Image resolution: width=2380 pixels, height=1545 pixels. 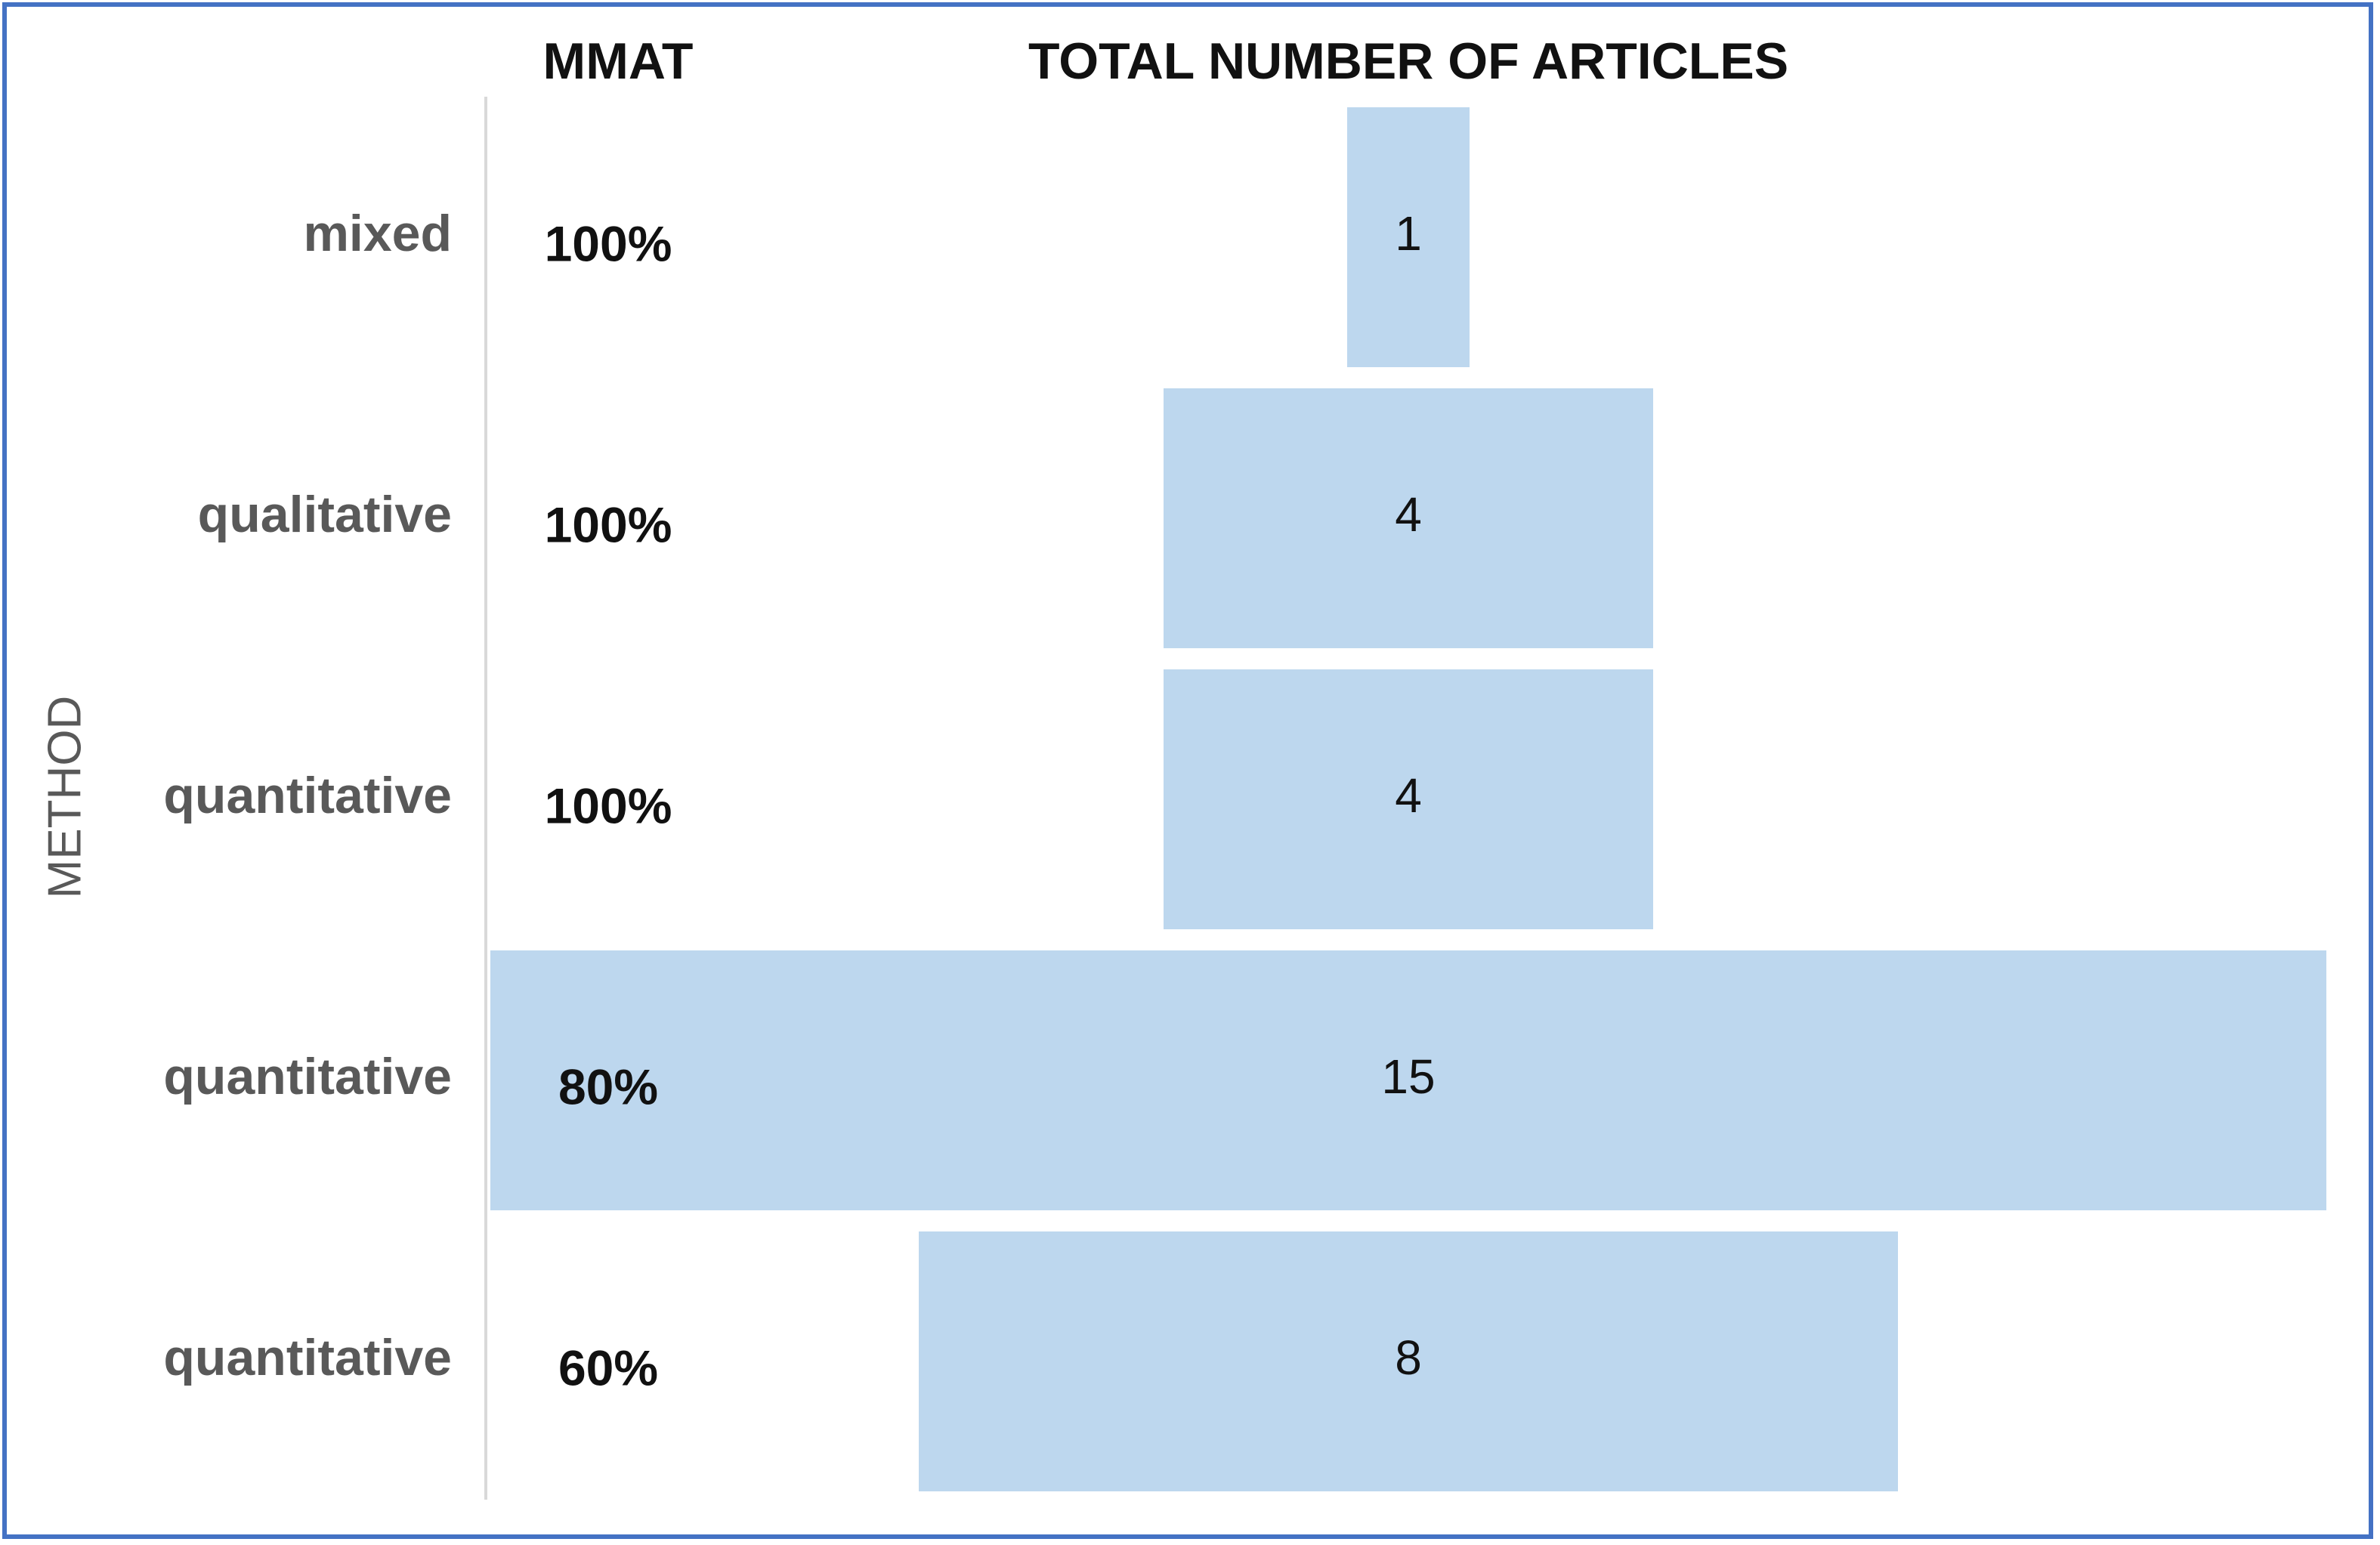 I want to click on category-label: qualitative, so click(x=325, y=514).